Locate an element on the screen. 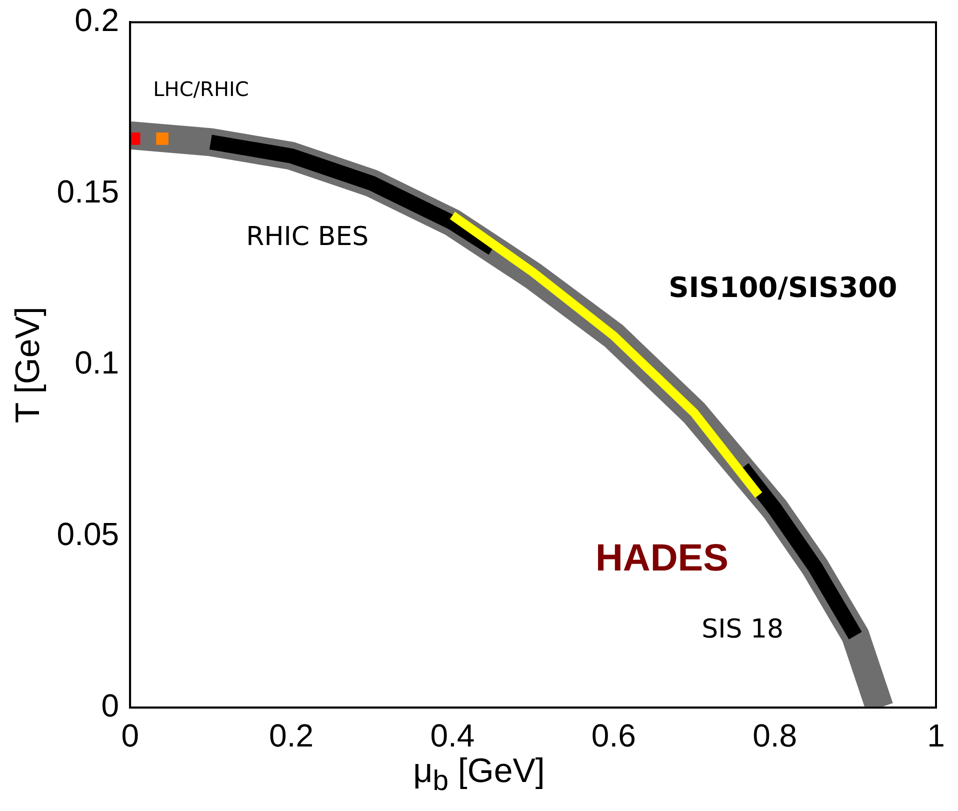  annotation: SIS100/SIS300 is located at coordinates (783, 287).